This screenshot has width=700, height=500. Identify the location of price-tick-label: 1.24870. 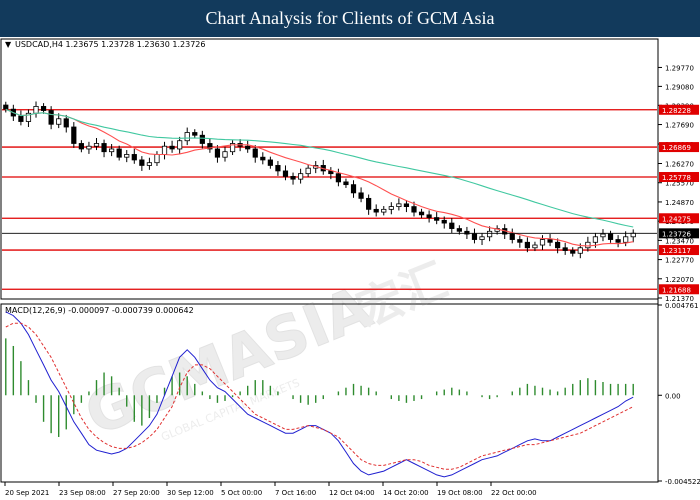
(679, 203).